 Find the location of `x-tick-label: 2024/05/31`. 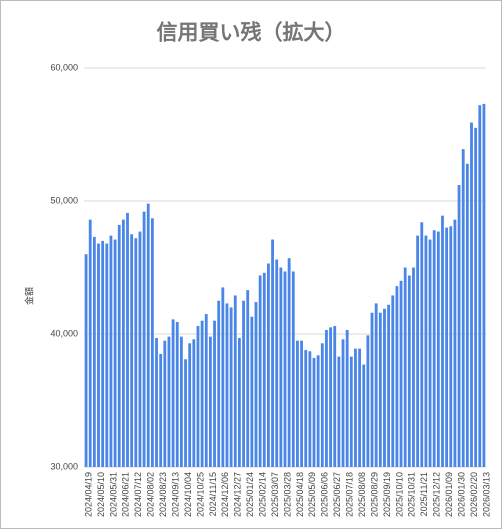

x-tick-label: 2024/05/31 is located at coordinates (113, 494).